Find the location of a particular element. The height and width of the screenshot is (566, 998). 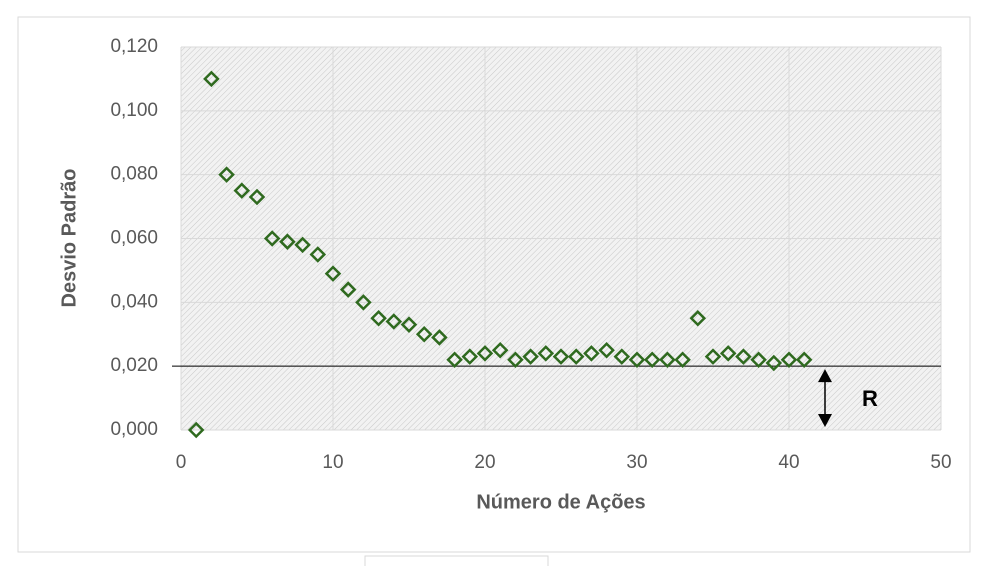

y-tick-label: 0,060 is located at coordinates (134, 238).